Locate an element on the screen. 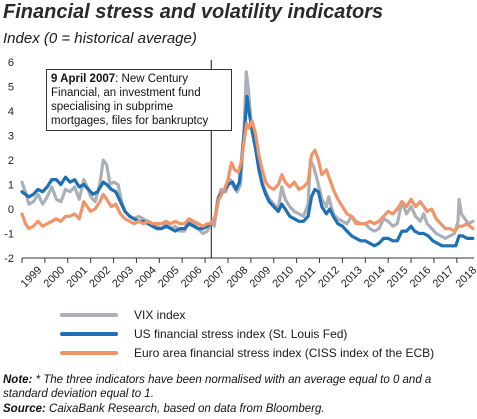 Image resolution: width=477 pixels, height=419 pixels. y-tick-label: -2 is located at coordinates (9, 259).